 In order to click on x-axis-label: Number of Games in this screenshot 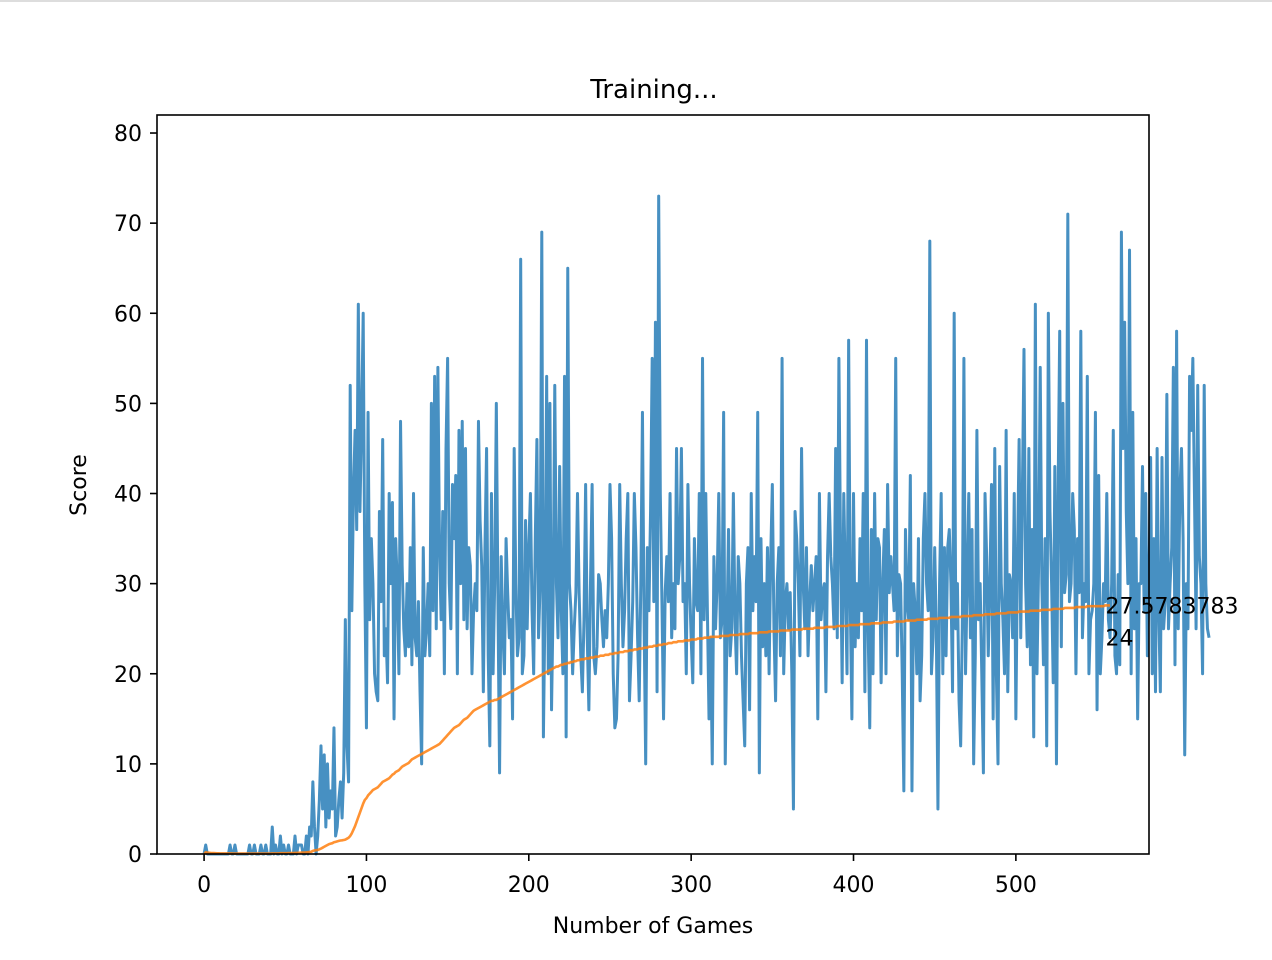, I will do `click(653, 926)`.